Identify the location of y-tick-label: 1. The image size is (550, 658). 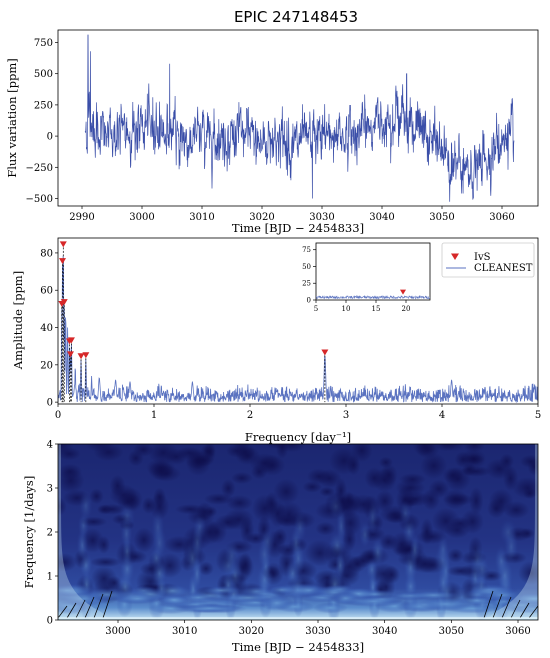
(50, 577).